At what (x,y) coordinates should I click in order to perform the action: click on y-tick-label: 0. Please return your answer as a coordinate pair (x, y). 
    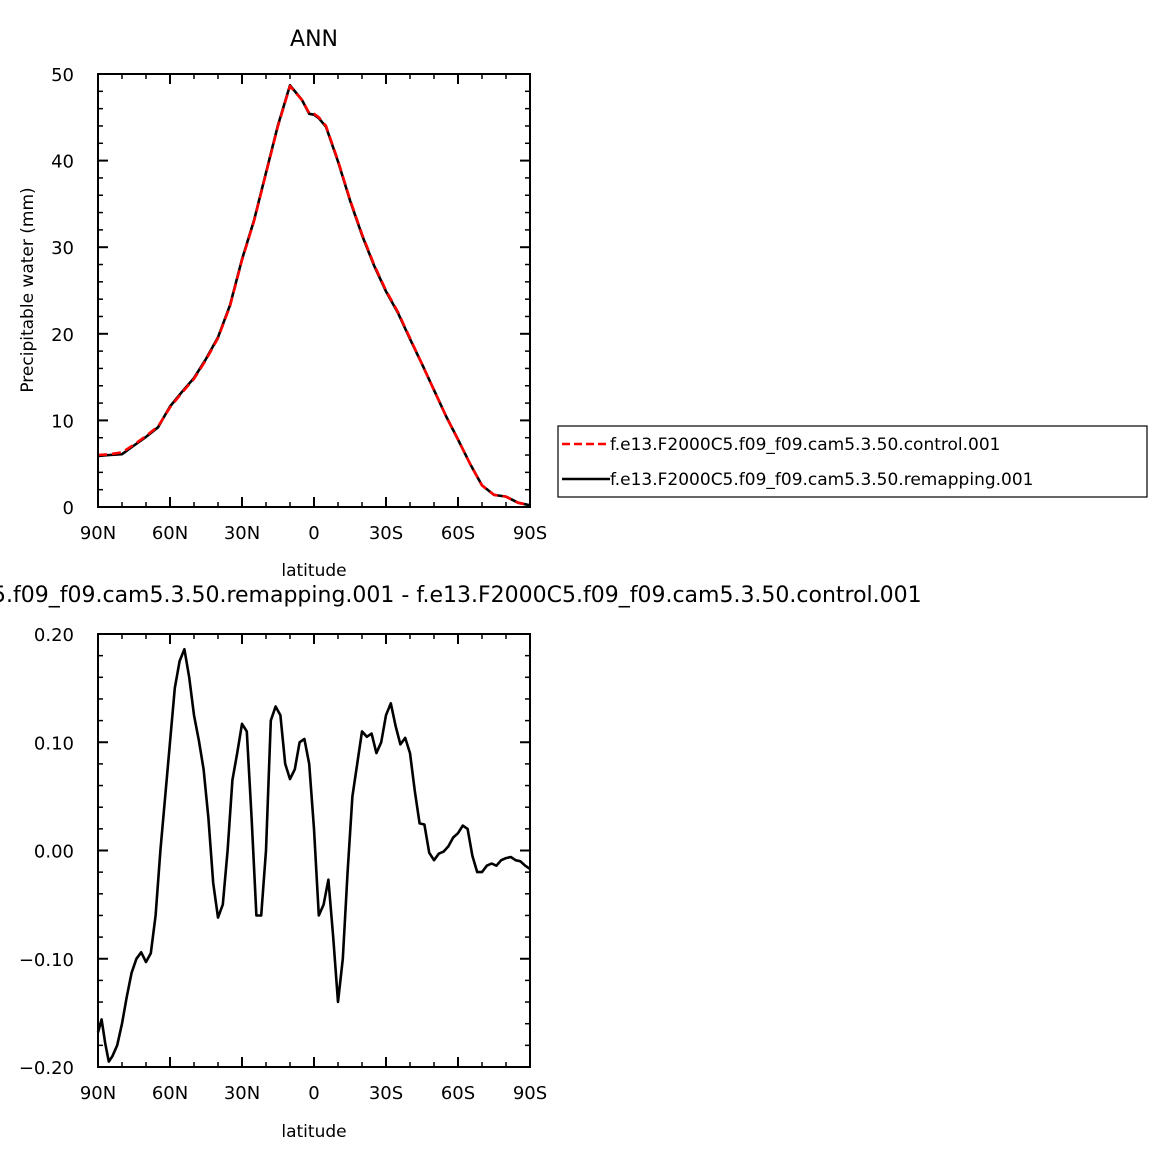
    Looking at the image, I should click on (68, 508).